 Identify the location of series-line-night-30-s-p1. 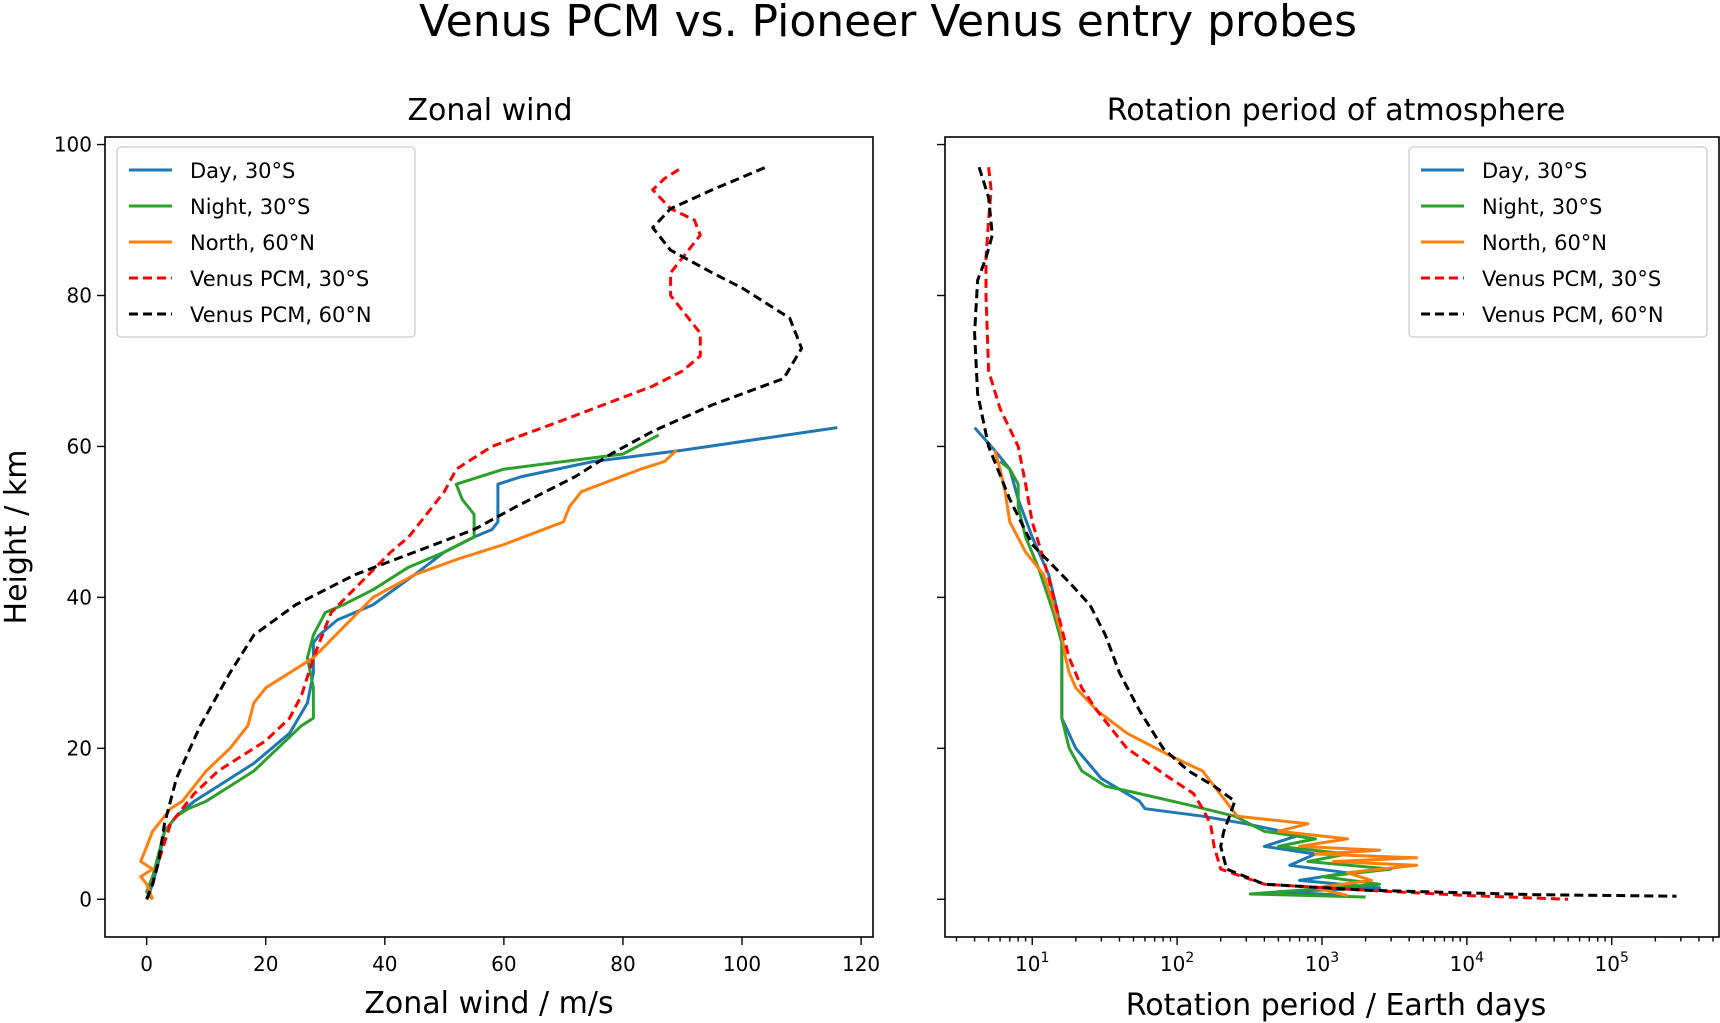
(1196, 679).